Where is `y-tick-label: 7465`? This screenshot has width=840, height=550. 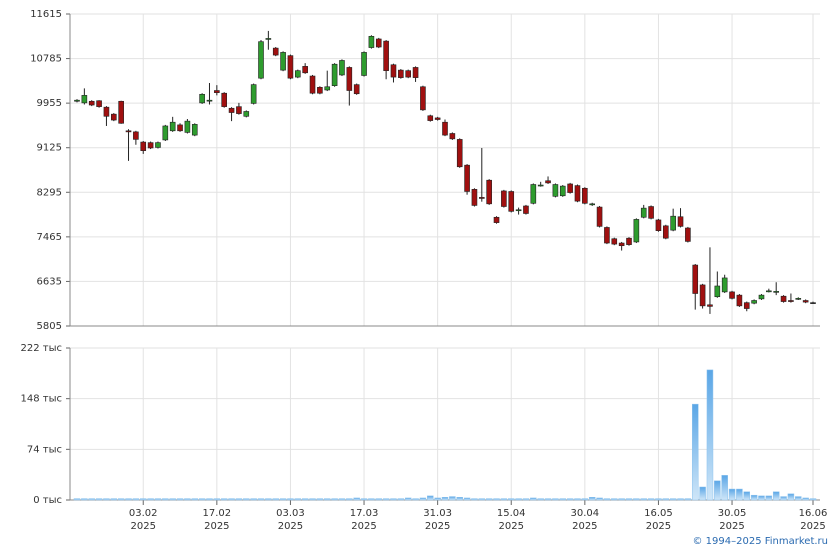 y-tick-label: 7465 is located at coordinates (49, 237).